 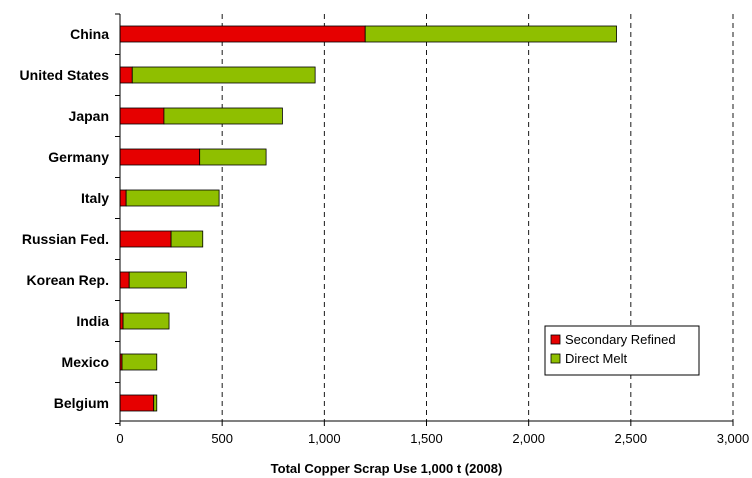 I want to click on legend-label-direct-melt: Direct Melt, so click(x=596, y=358).